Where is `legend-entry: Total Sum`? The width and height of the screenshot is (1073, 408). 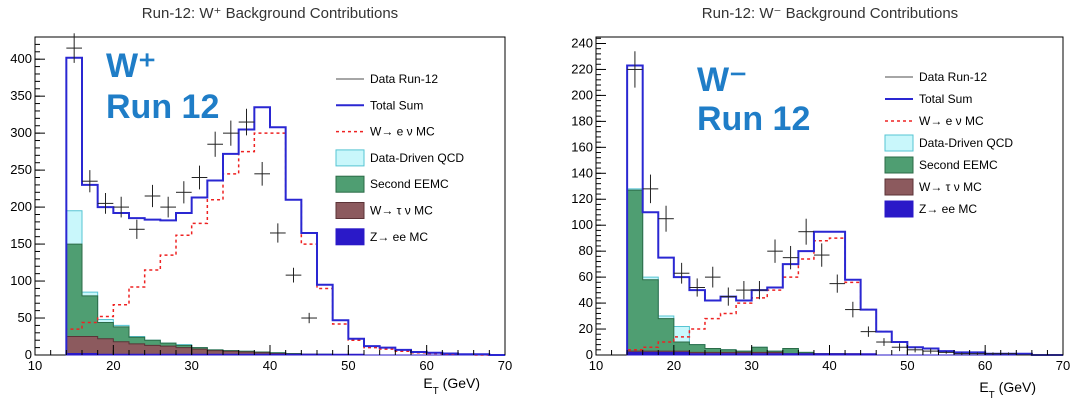
legend-entry: Total Sum is located at coordinates (379, 105).